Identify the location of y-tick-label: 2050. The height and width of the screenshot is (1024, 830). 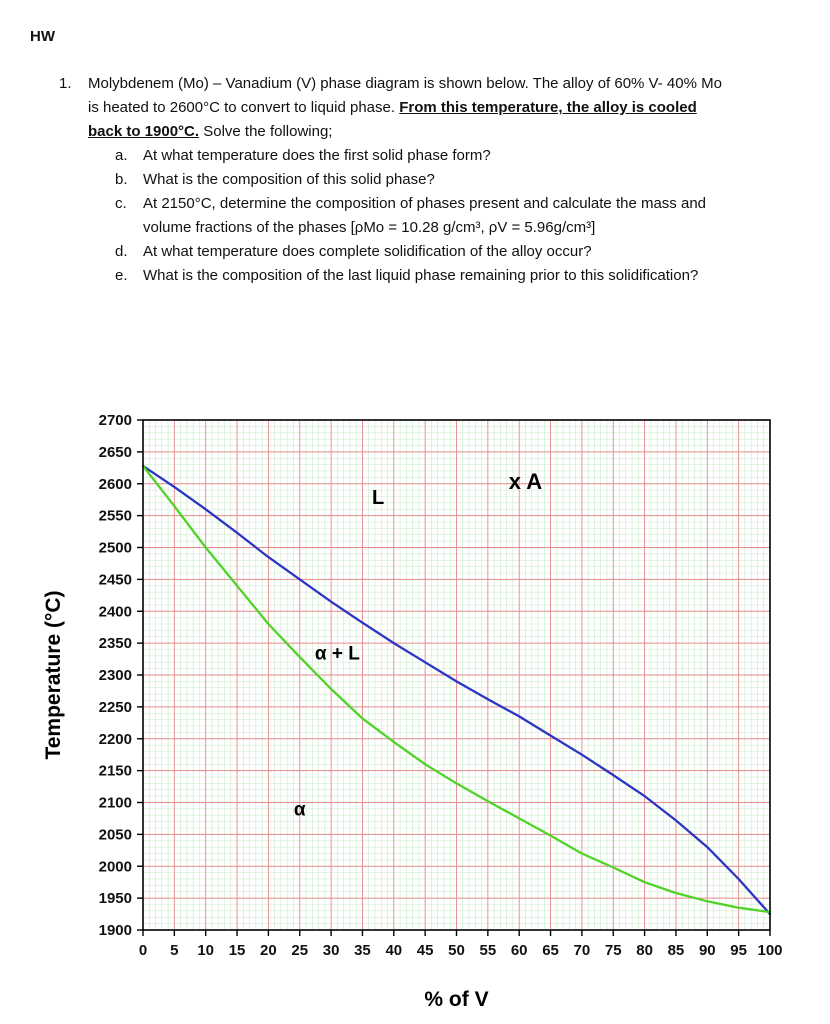
(115, 834).